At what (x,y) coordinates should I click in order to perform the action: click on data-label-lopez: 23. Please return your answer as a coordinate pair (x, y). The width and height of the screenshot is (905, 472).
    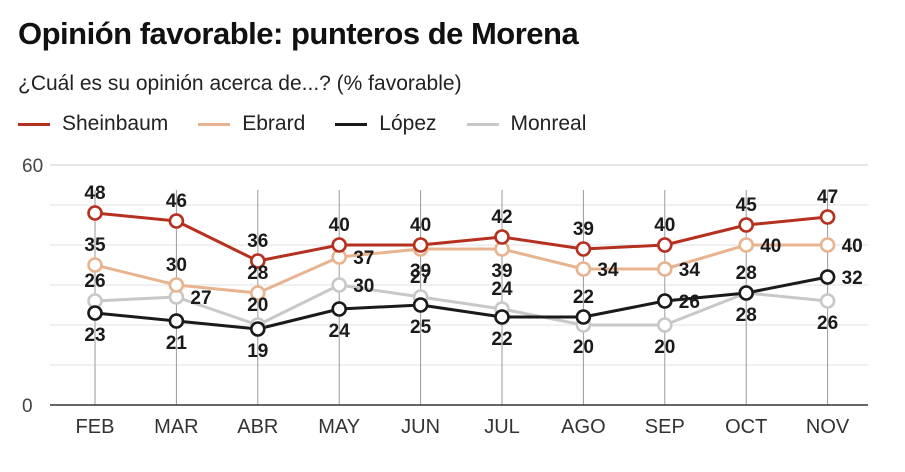
    Looking at the image, I should click on (94, 335).